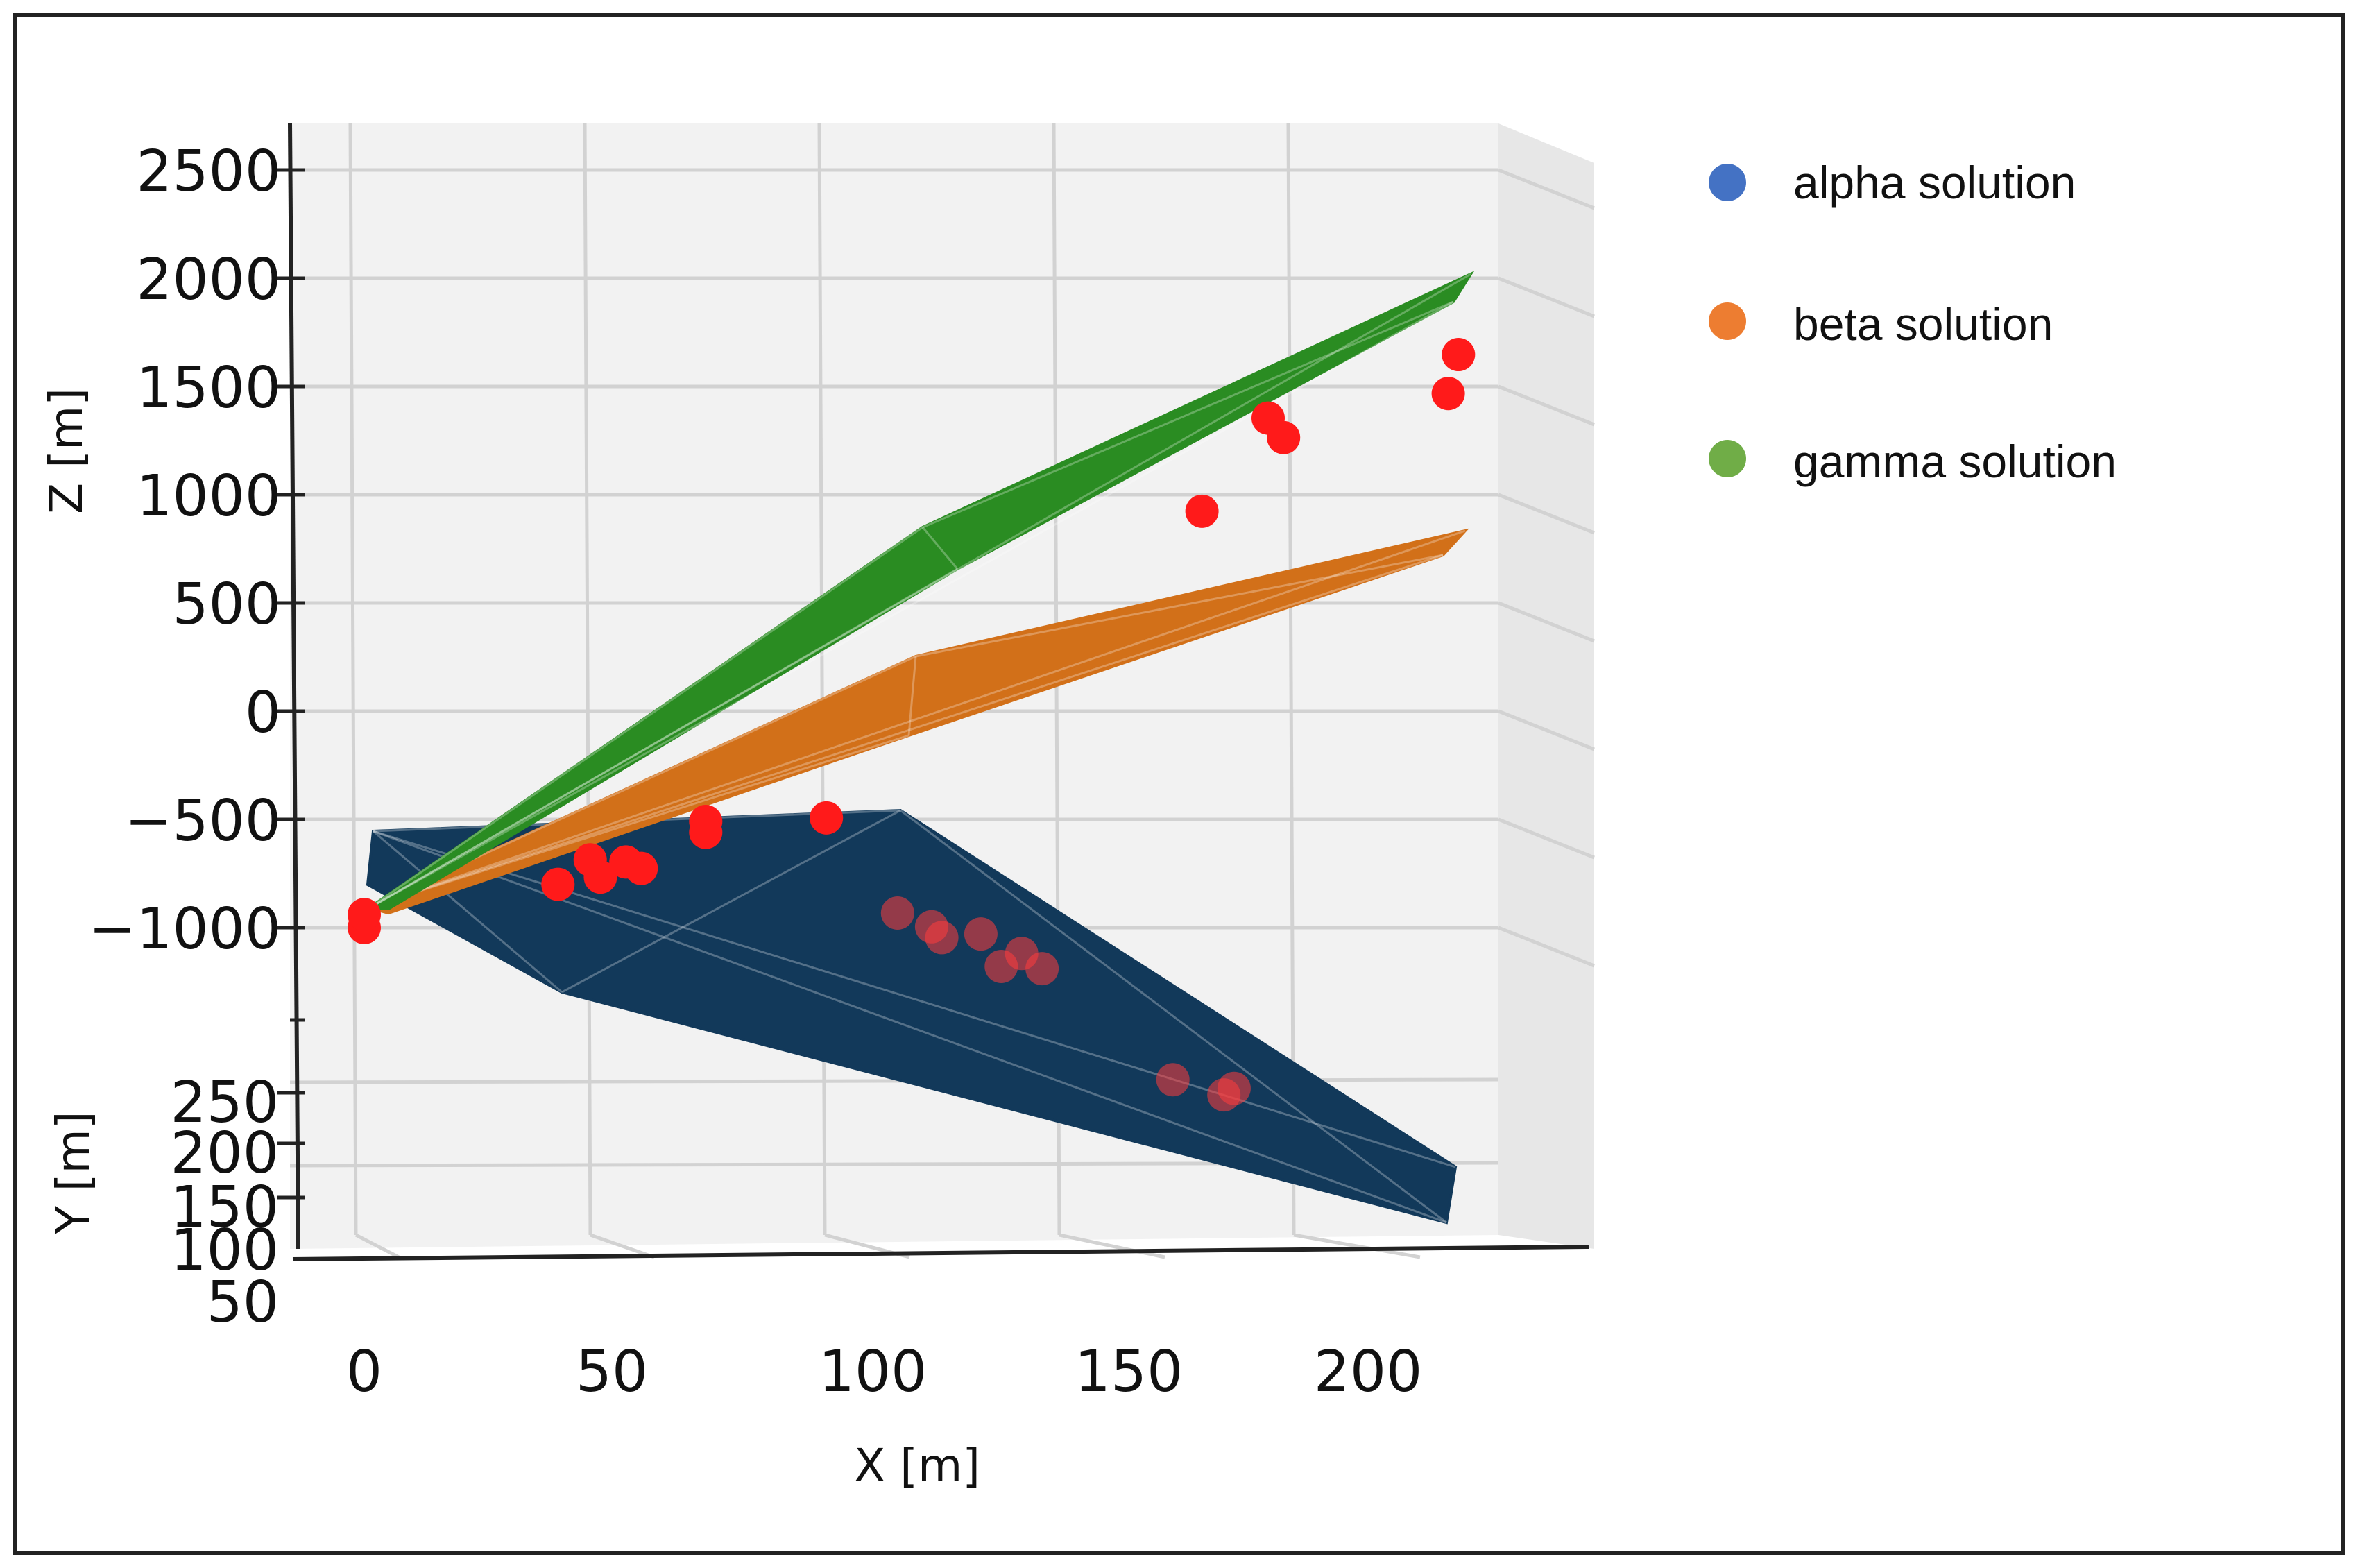 This screenshot has width=2358, height=1568. Describe the element at coordinates (225, 1153) in the screenshot. I see `y-tick-label: 200` at that location.